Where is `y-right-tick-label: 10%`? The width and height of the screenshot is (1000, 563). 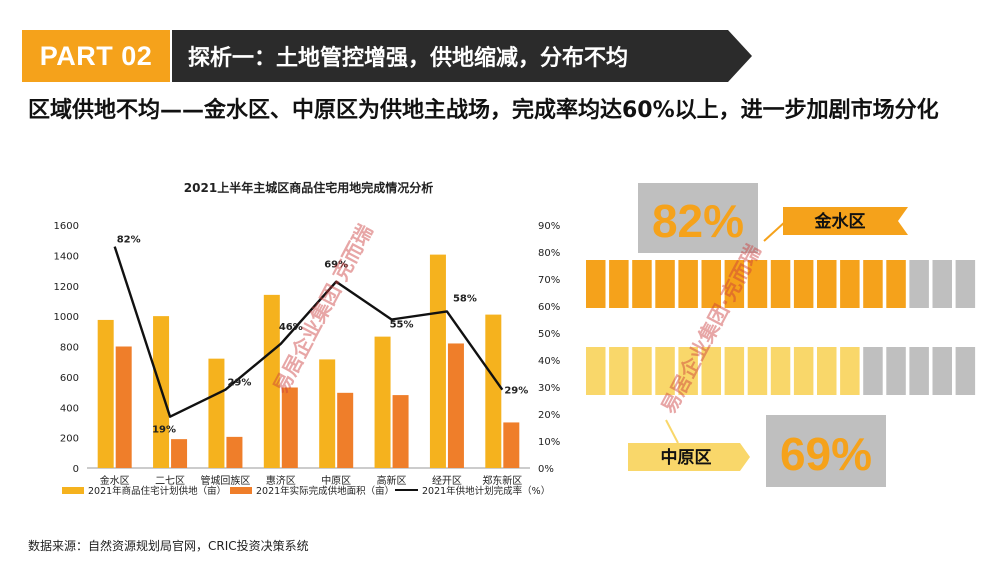
y-right-tick-label: 10% is located at coordinates (549, 442).